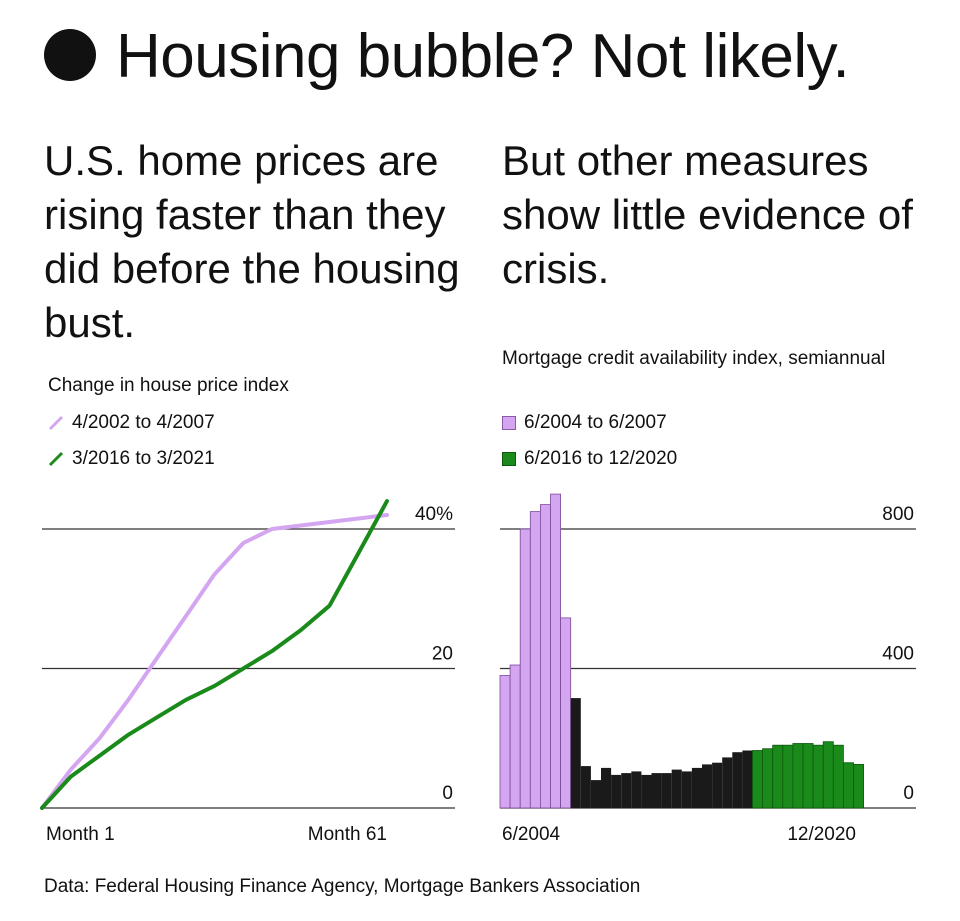  I want to click on y-tick-label: 40%, so click(434, 514).